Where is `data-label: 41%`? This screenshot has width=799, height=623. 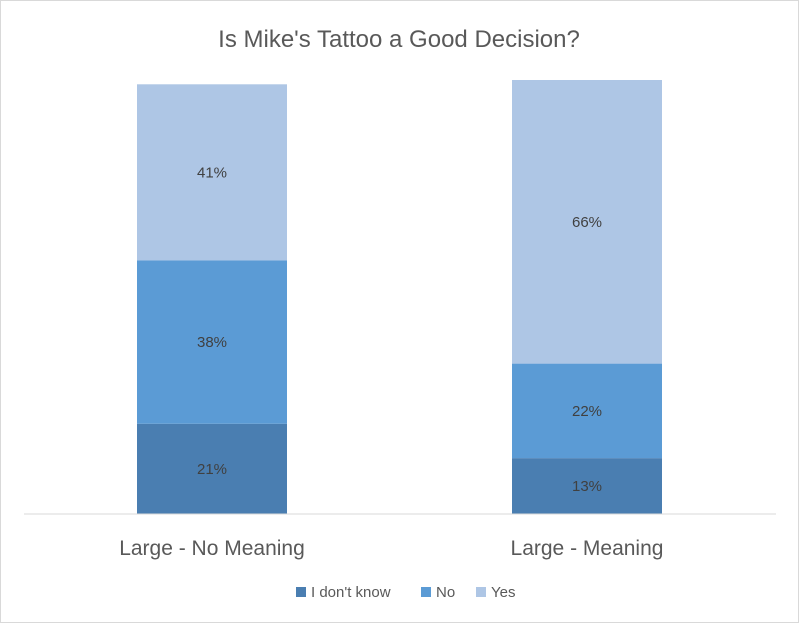 data-label: 41% is located at coordinates (212, 172).